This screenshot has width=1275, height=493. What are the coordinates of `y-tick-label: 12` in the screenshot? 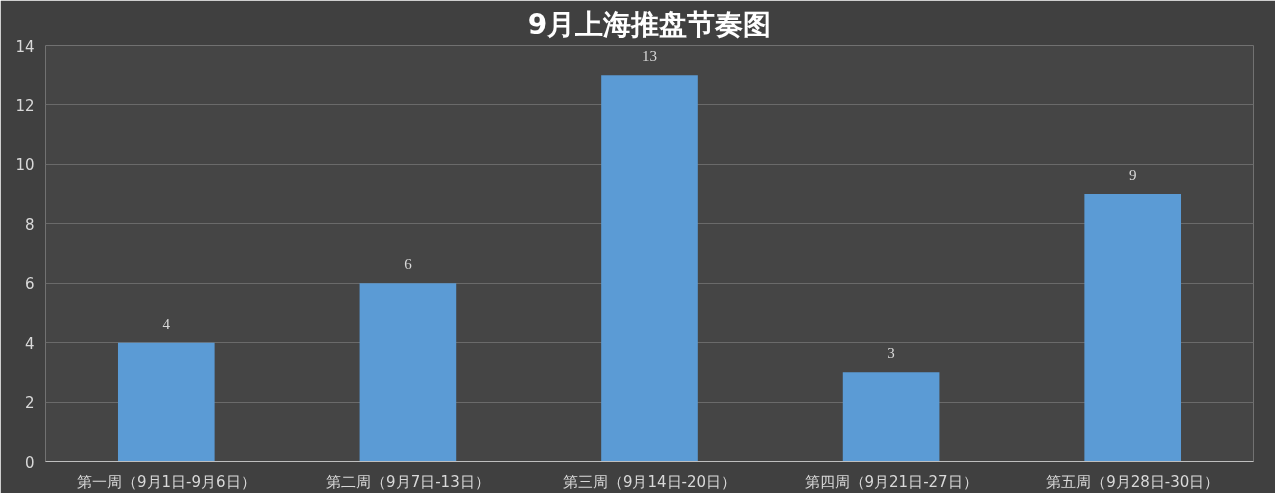 It's located at (25, 105).